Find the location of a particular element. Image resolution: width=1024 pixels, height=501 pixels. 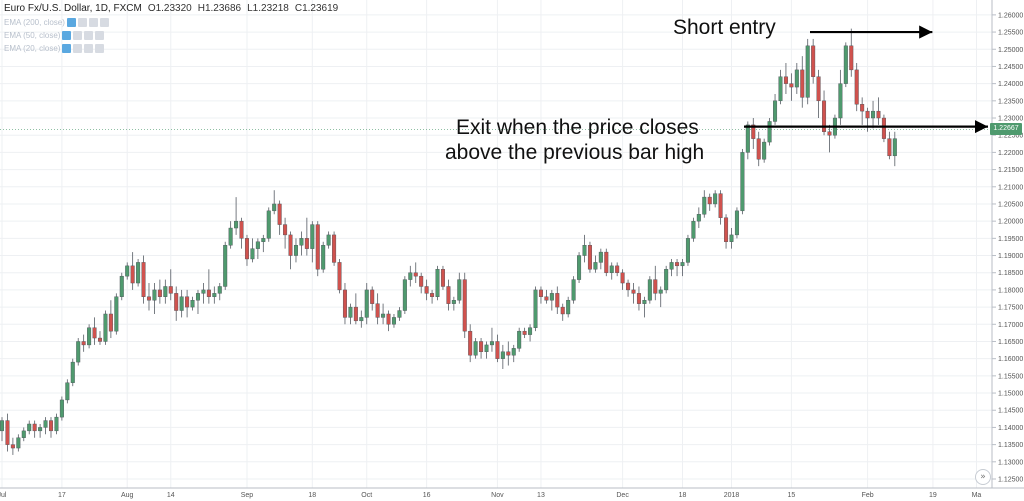

price-tick-label: 1.12500 is located at coordinates (1010, 480).